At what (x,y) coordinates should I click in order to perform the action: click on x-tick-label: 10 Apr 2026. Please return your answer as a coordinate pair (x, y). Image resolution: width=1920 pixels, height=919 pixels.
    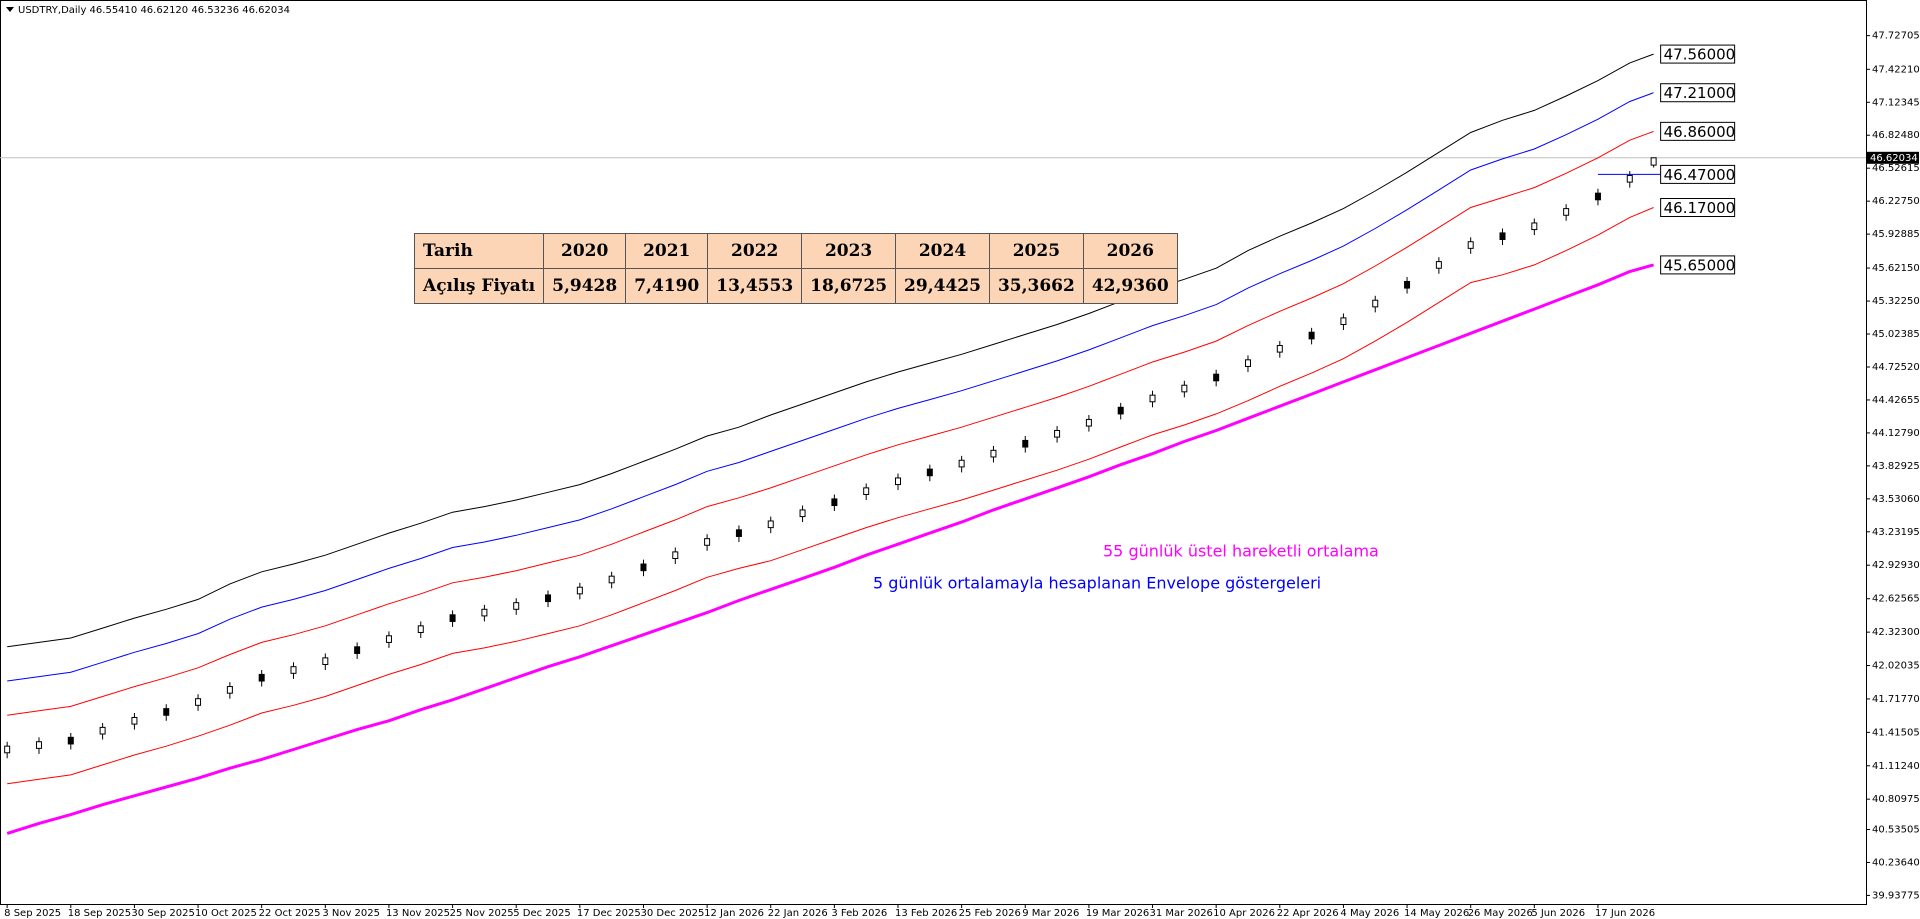
    Looking at the image, I should click on (1244, 913).